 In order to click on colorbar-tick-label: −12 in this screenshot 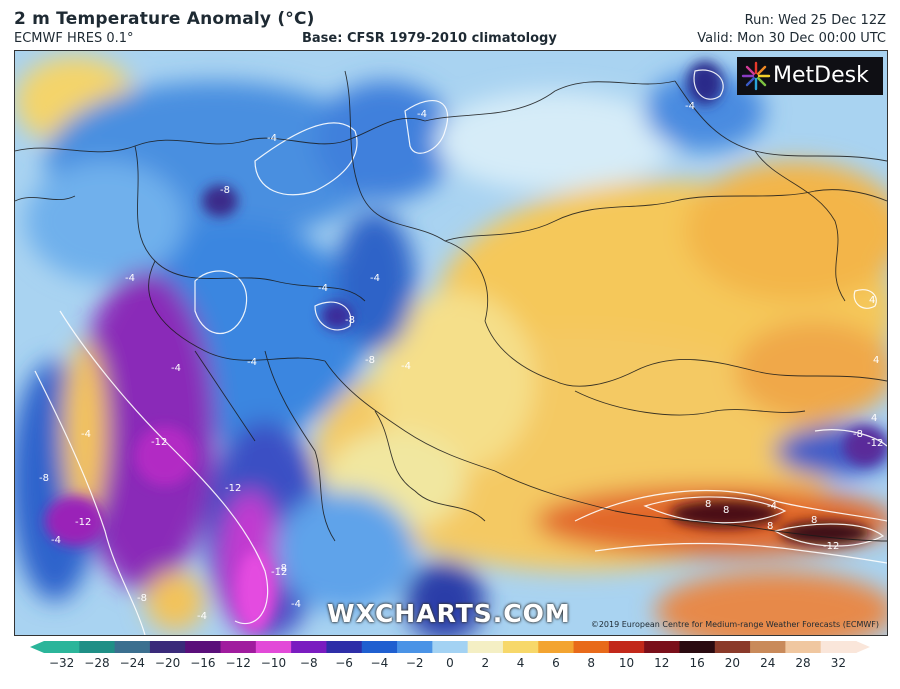, I will do `click(238, 663)`.